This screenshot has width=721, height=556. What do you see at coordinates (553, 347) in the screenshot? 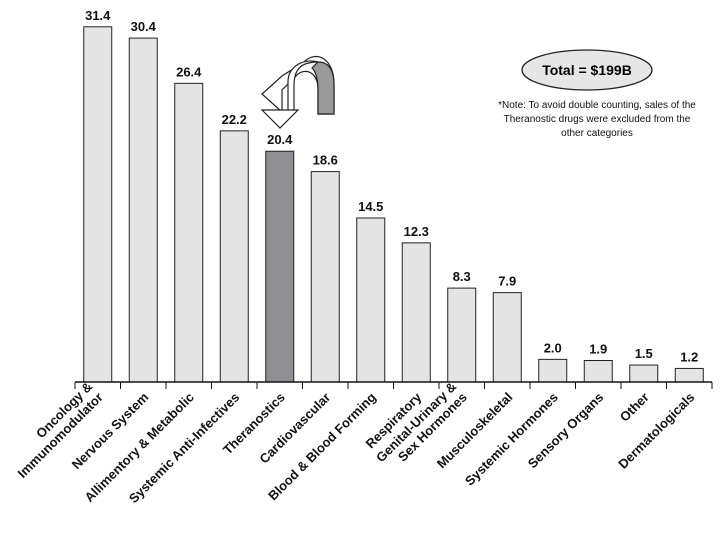
I see `value-label-10: 2.0` at bounding box center [553, 347].